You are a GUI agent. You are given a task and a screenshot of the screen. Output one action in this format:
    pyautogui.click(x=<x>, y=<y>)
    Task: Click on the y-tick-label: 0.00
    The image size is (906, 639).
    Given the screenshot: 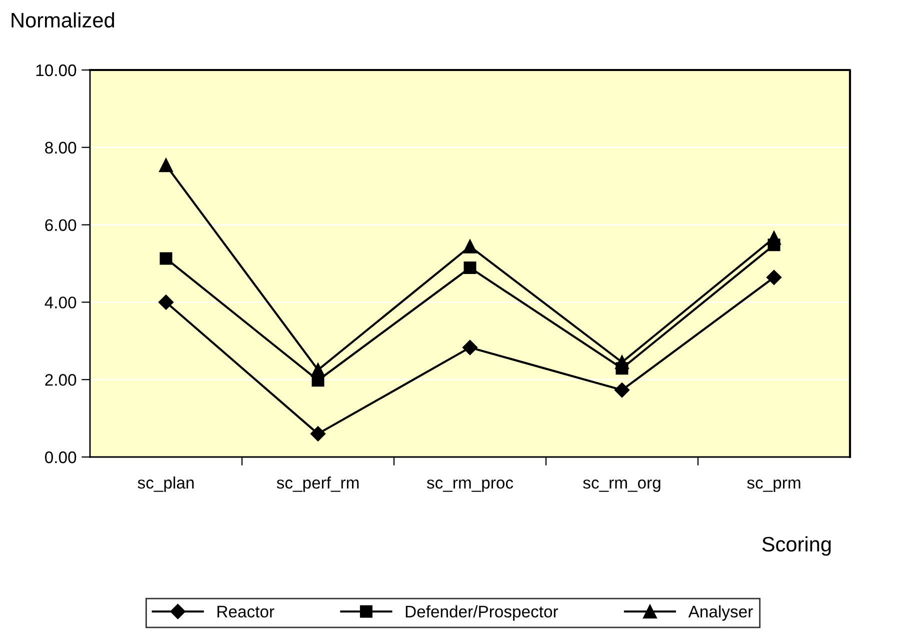 What is the action you would take?
    pyautogui.click(x=60, y=457)
    